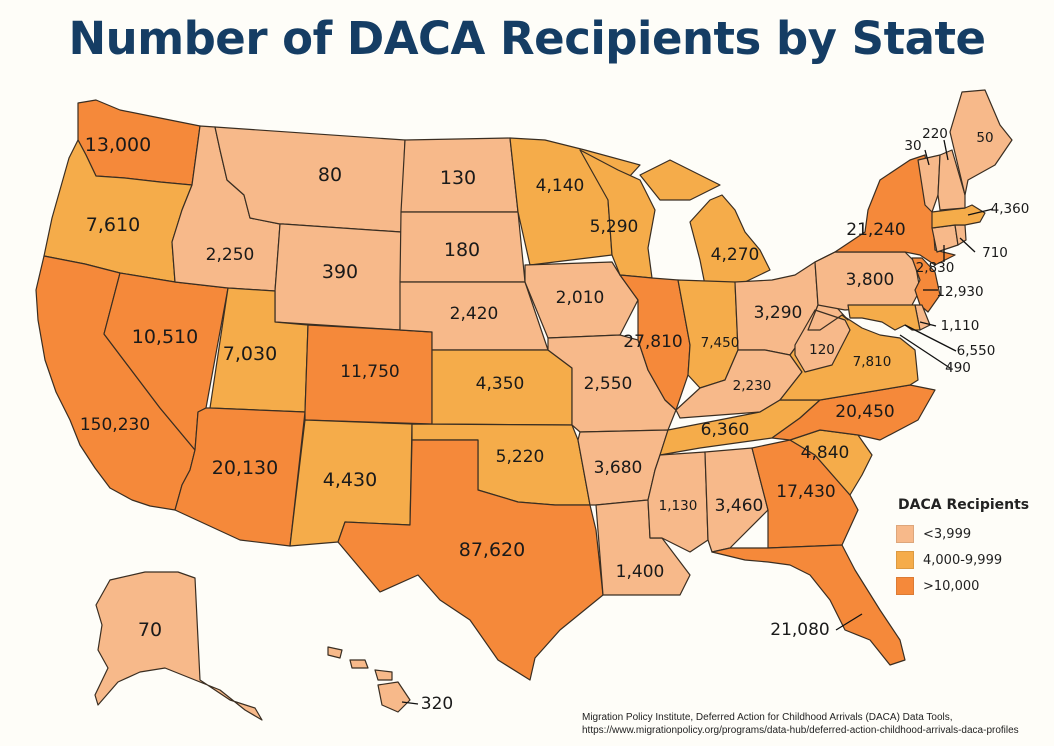  What do you see at coordinates (958, 216) in the screenshot?
I see `state-ma` at bounding box center [958, 216].